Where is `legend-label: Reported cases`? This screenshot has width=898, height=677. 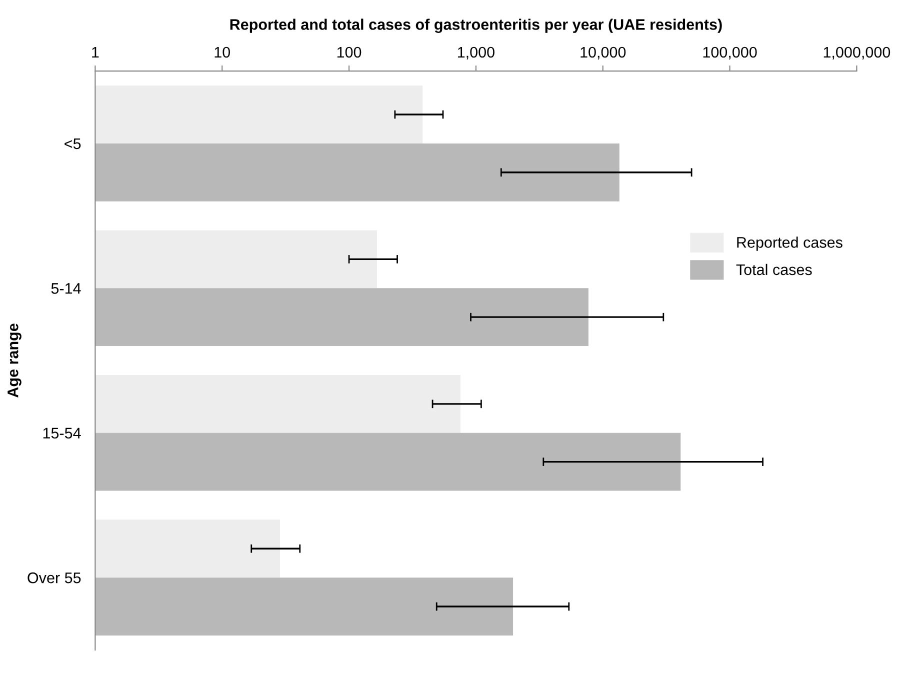
legend-label: Reported cases is located at coordinates (789, 243).